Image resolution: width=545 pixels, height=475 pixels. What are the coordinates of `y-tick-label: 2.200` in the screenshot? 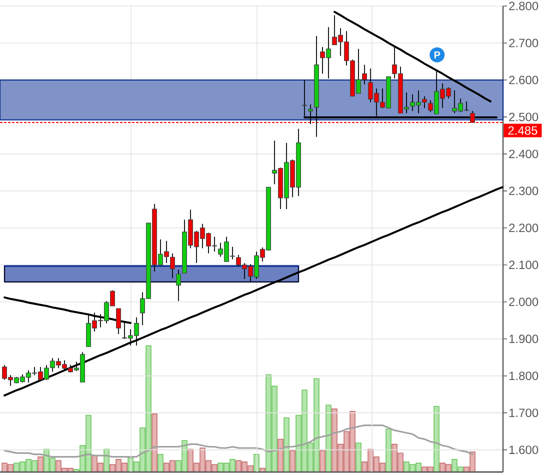 It's located at (523, 228).